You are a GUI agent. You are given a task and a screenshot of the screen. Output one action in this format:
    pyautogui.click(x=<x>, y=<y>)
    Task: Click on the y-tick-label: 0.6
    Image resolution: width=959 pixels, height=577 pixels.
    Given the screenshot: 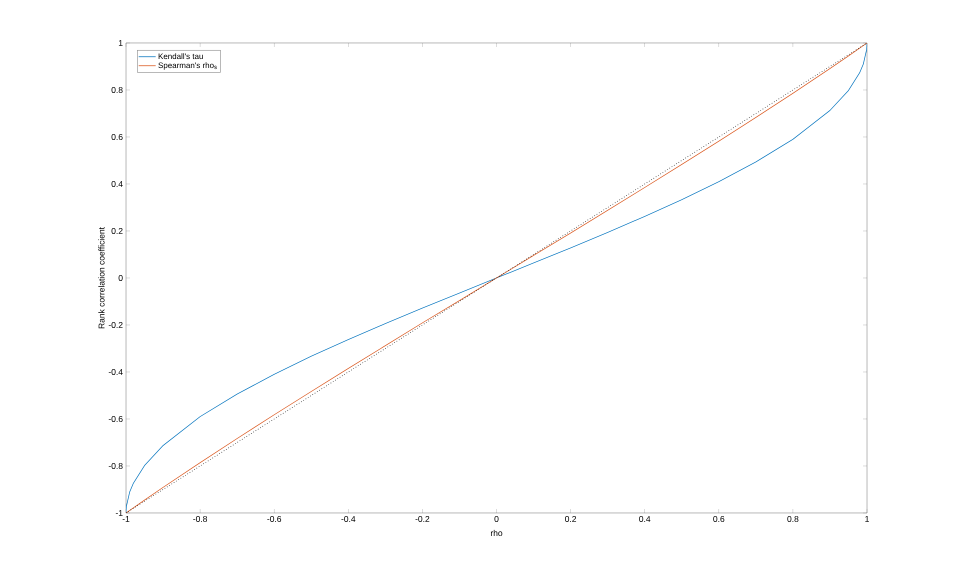 What is the action you would take?
    pyautogui.click(x=117, y=137)
    